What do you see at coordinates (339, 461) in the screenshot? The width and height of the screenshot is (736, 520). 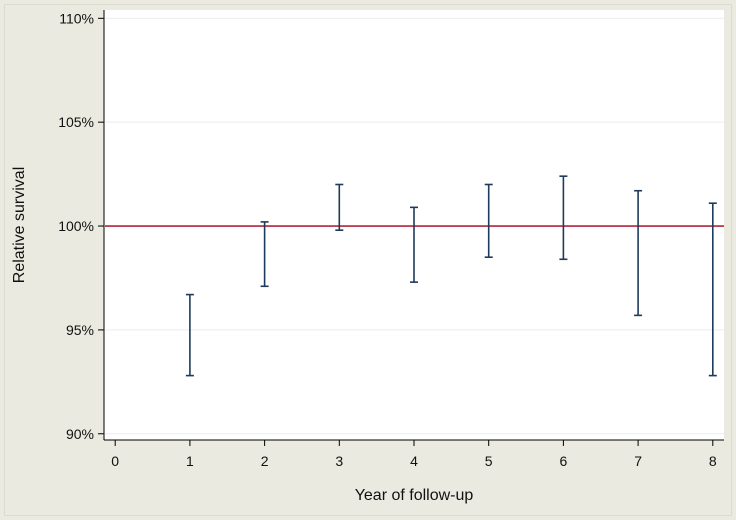 I see `x-tick-label-3: 3` at bounding box center [339, 461].